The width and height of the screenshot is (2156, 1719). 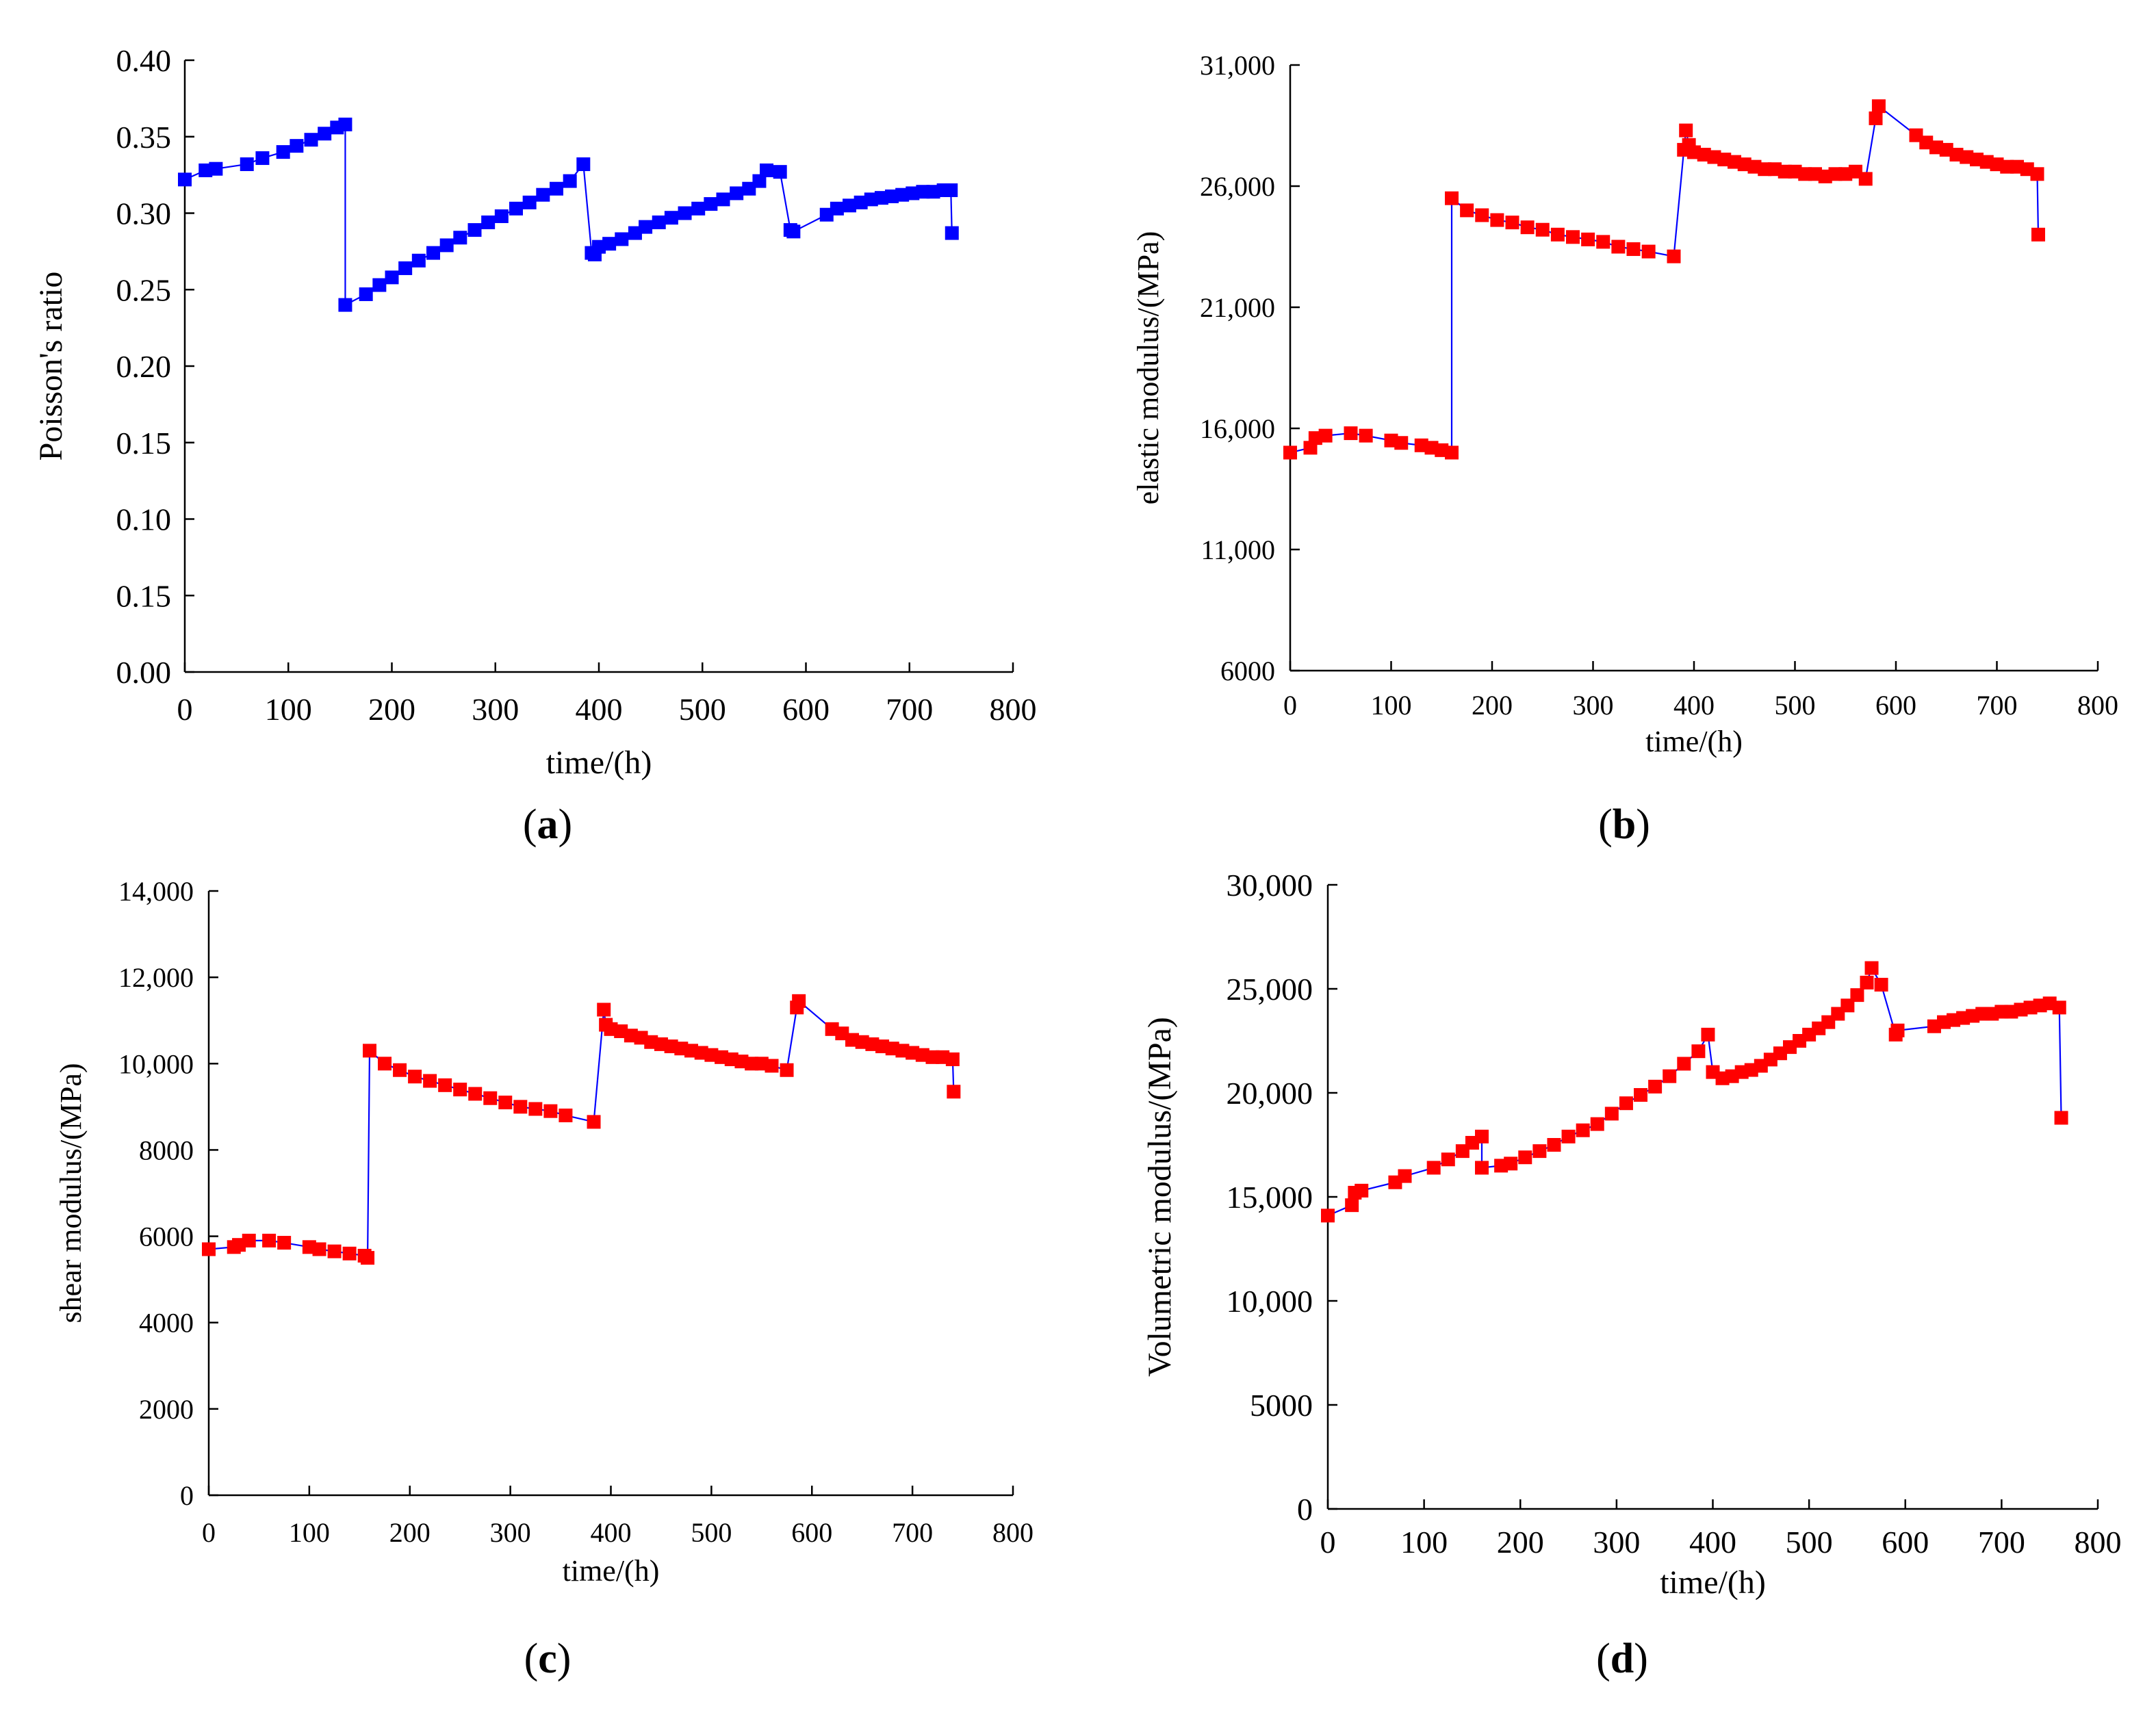 What do you see at coordinates (1281, 1405) in the screenshot?
I see `y-tick-label: 5000` at bounding box center [1281, 1405].